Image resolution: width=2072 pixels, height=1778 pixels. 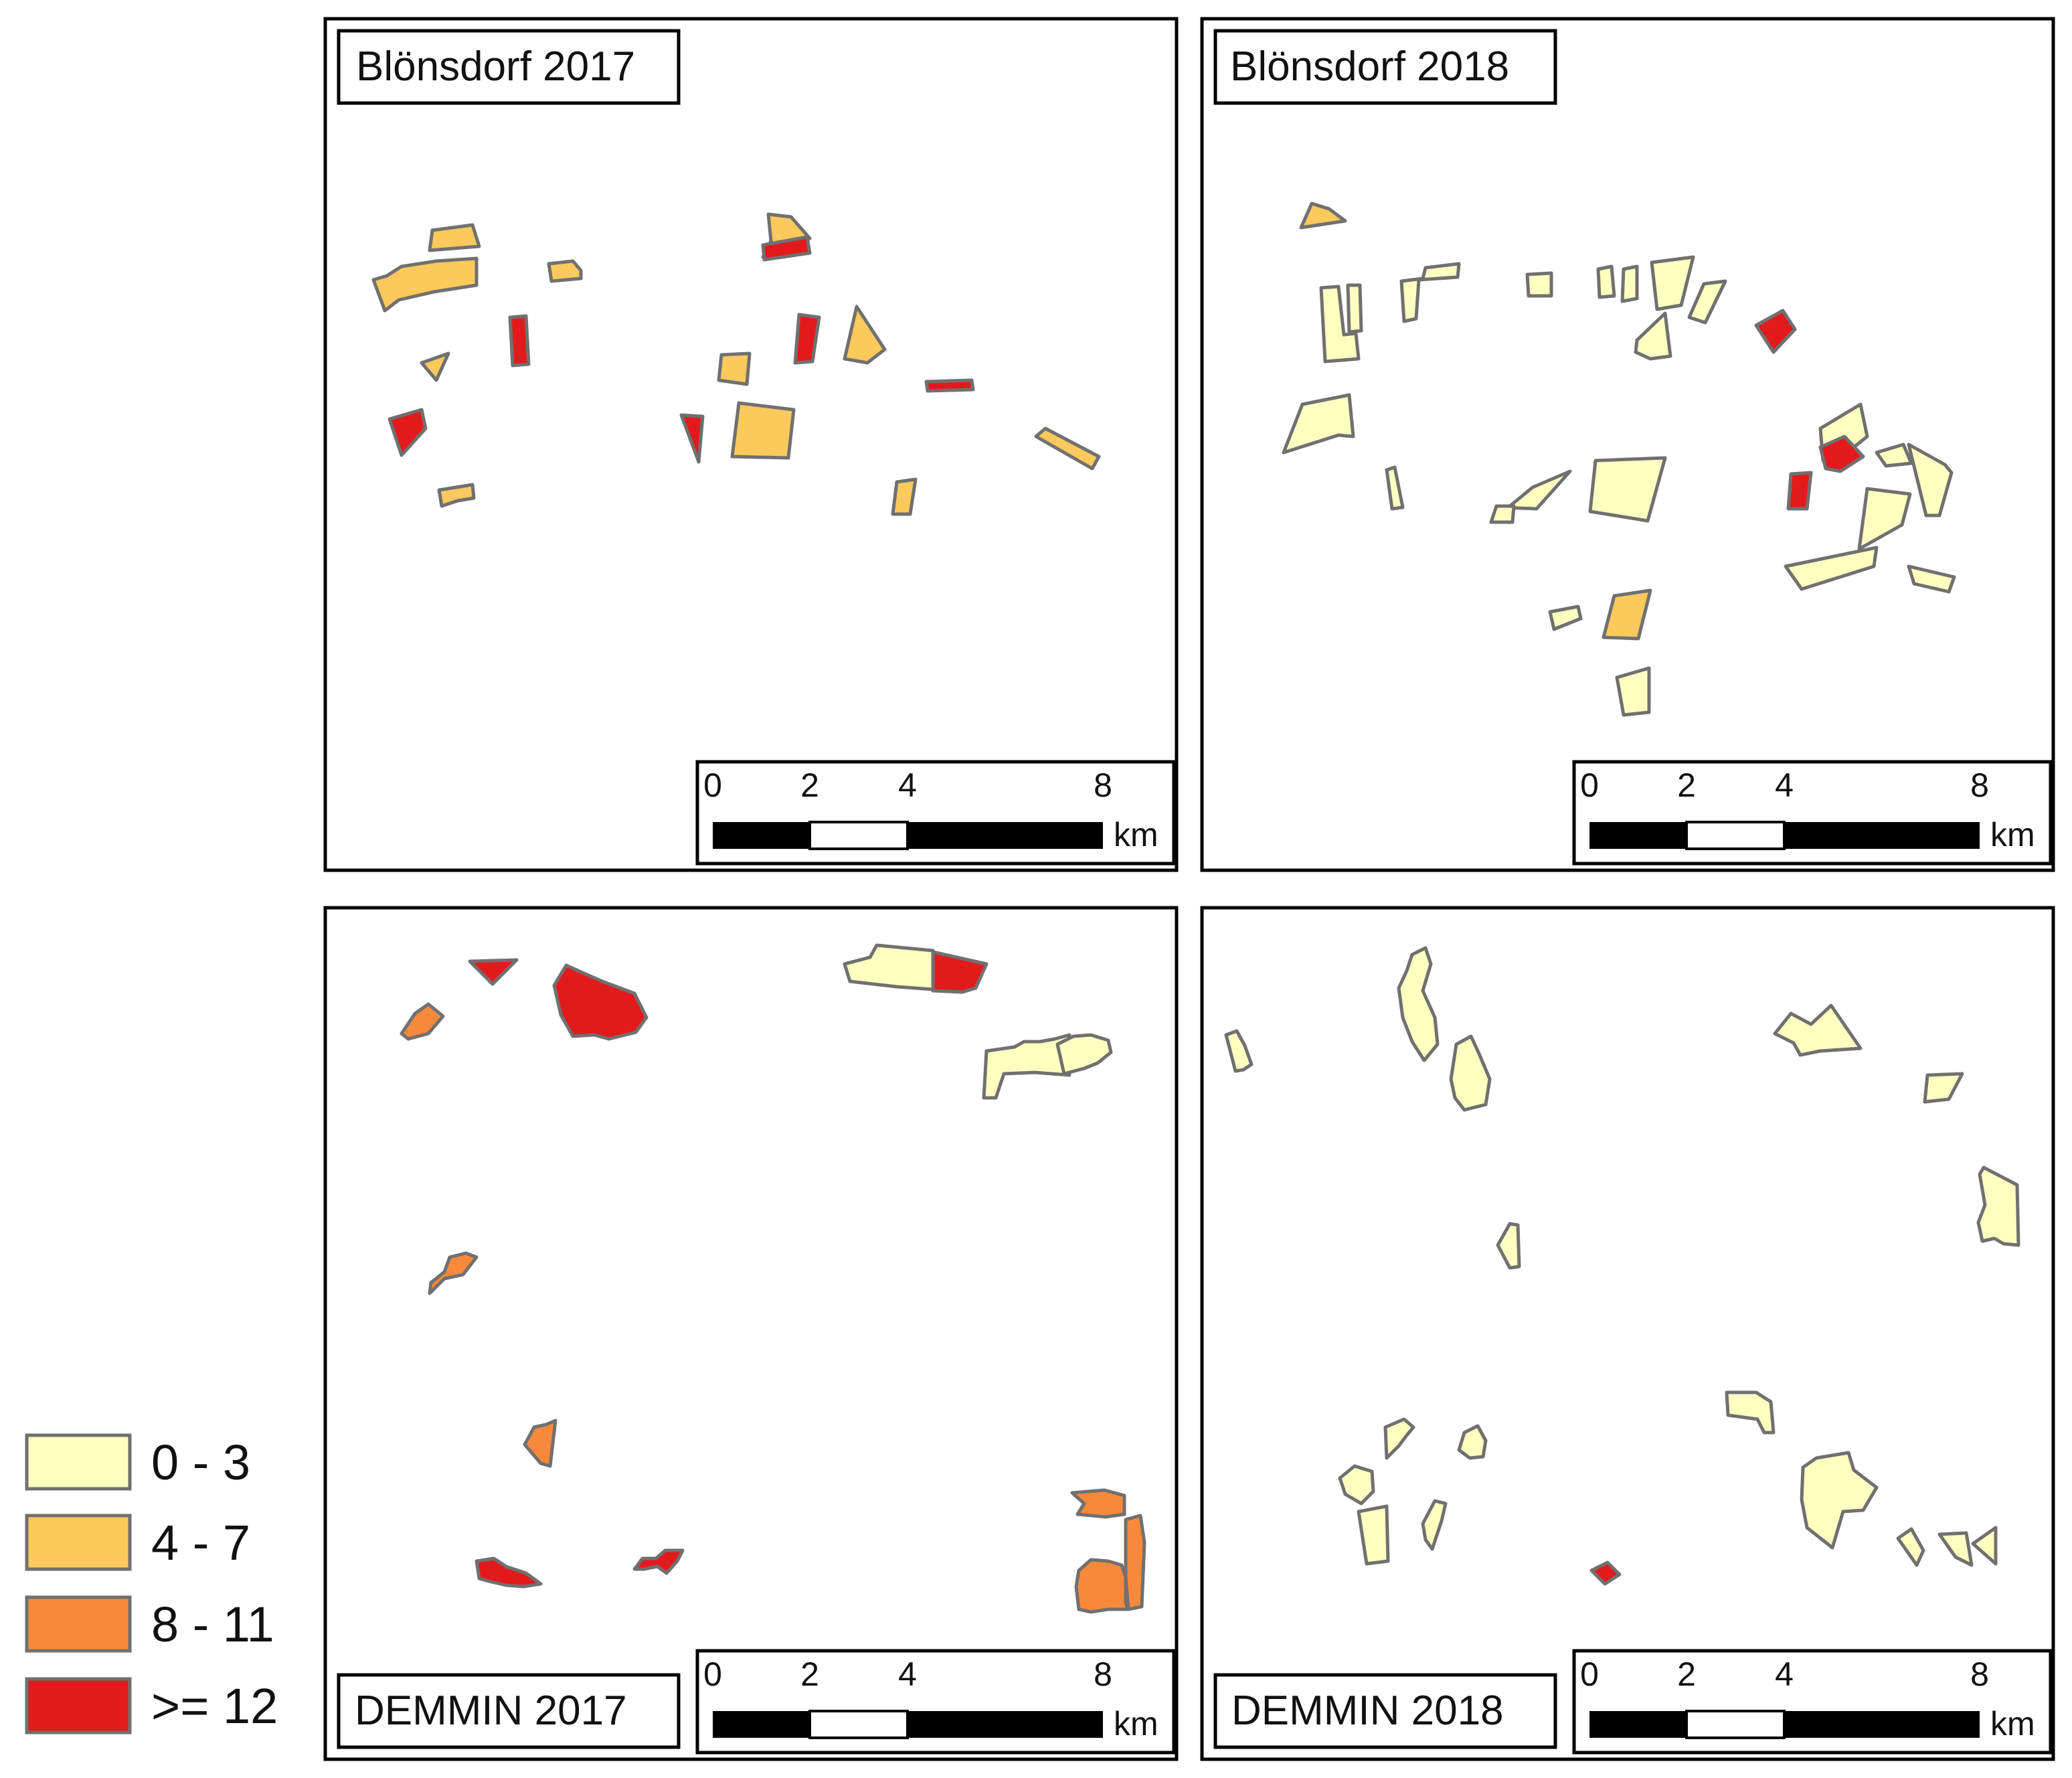 What do you see at coordinates (495, 67) in the screenshot?
I see `panel-title: Blönsdorf 2017` at bounding box center [495, 67].